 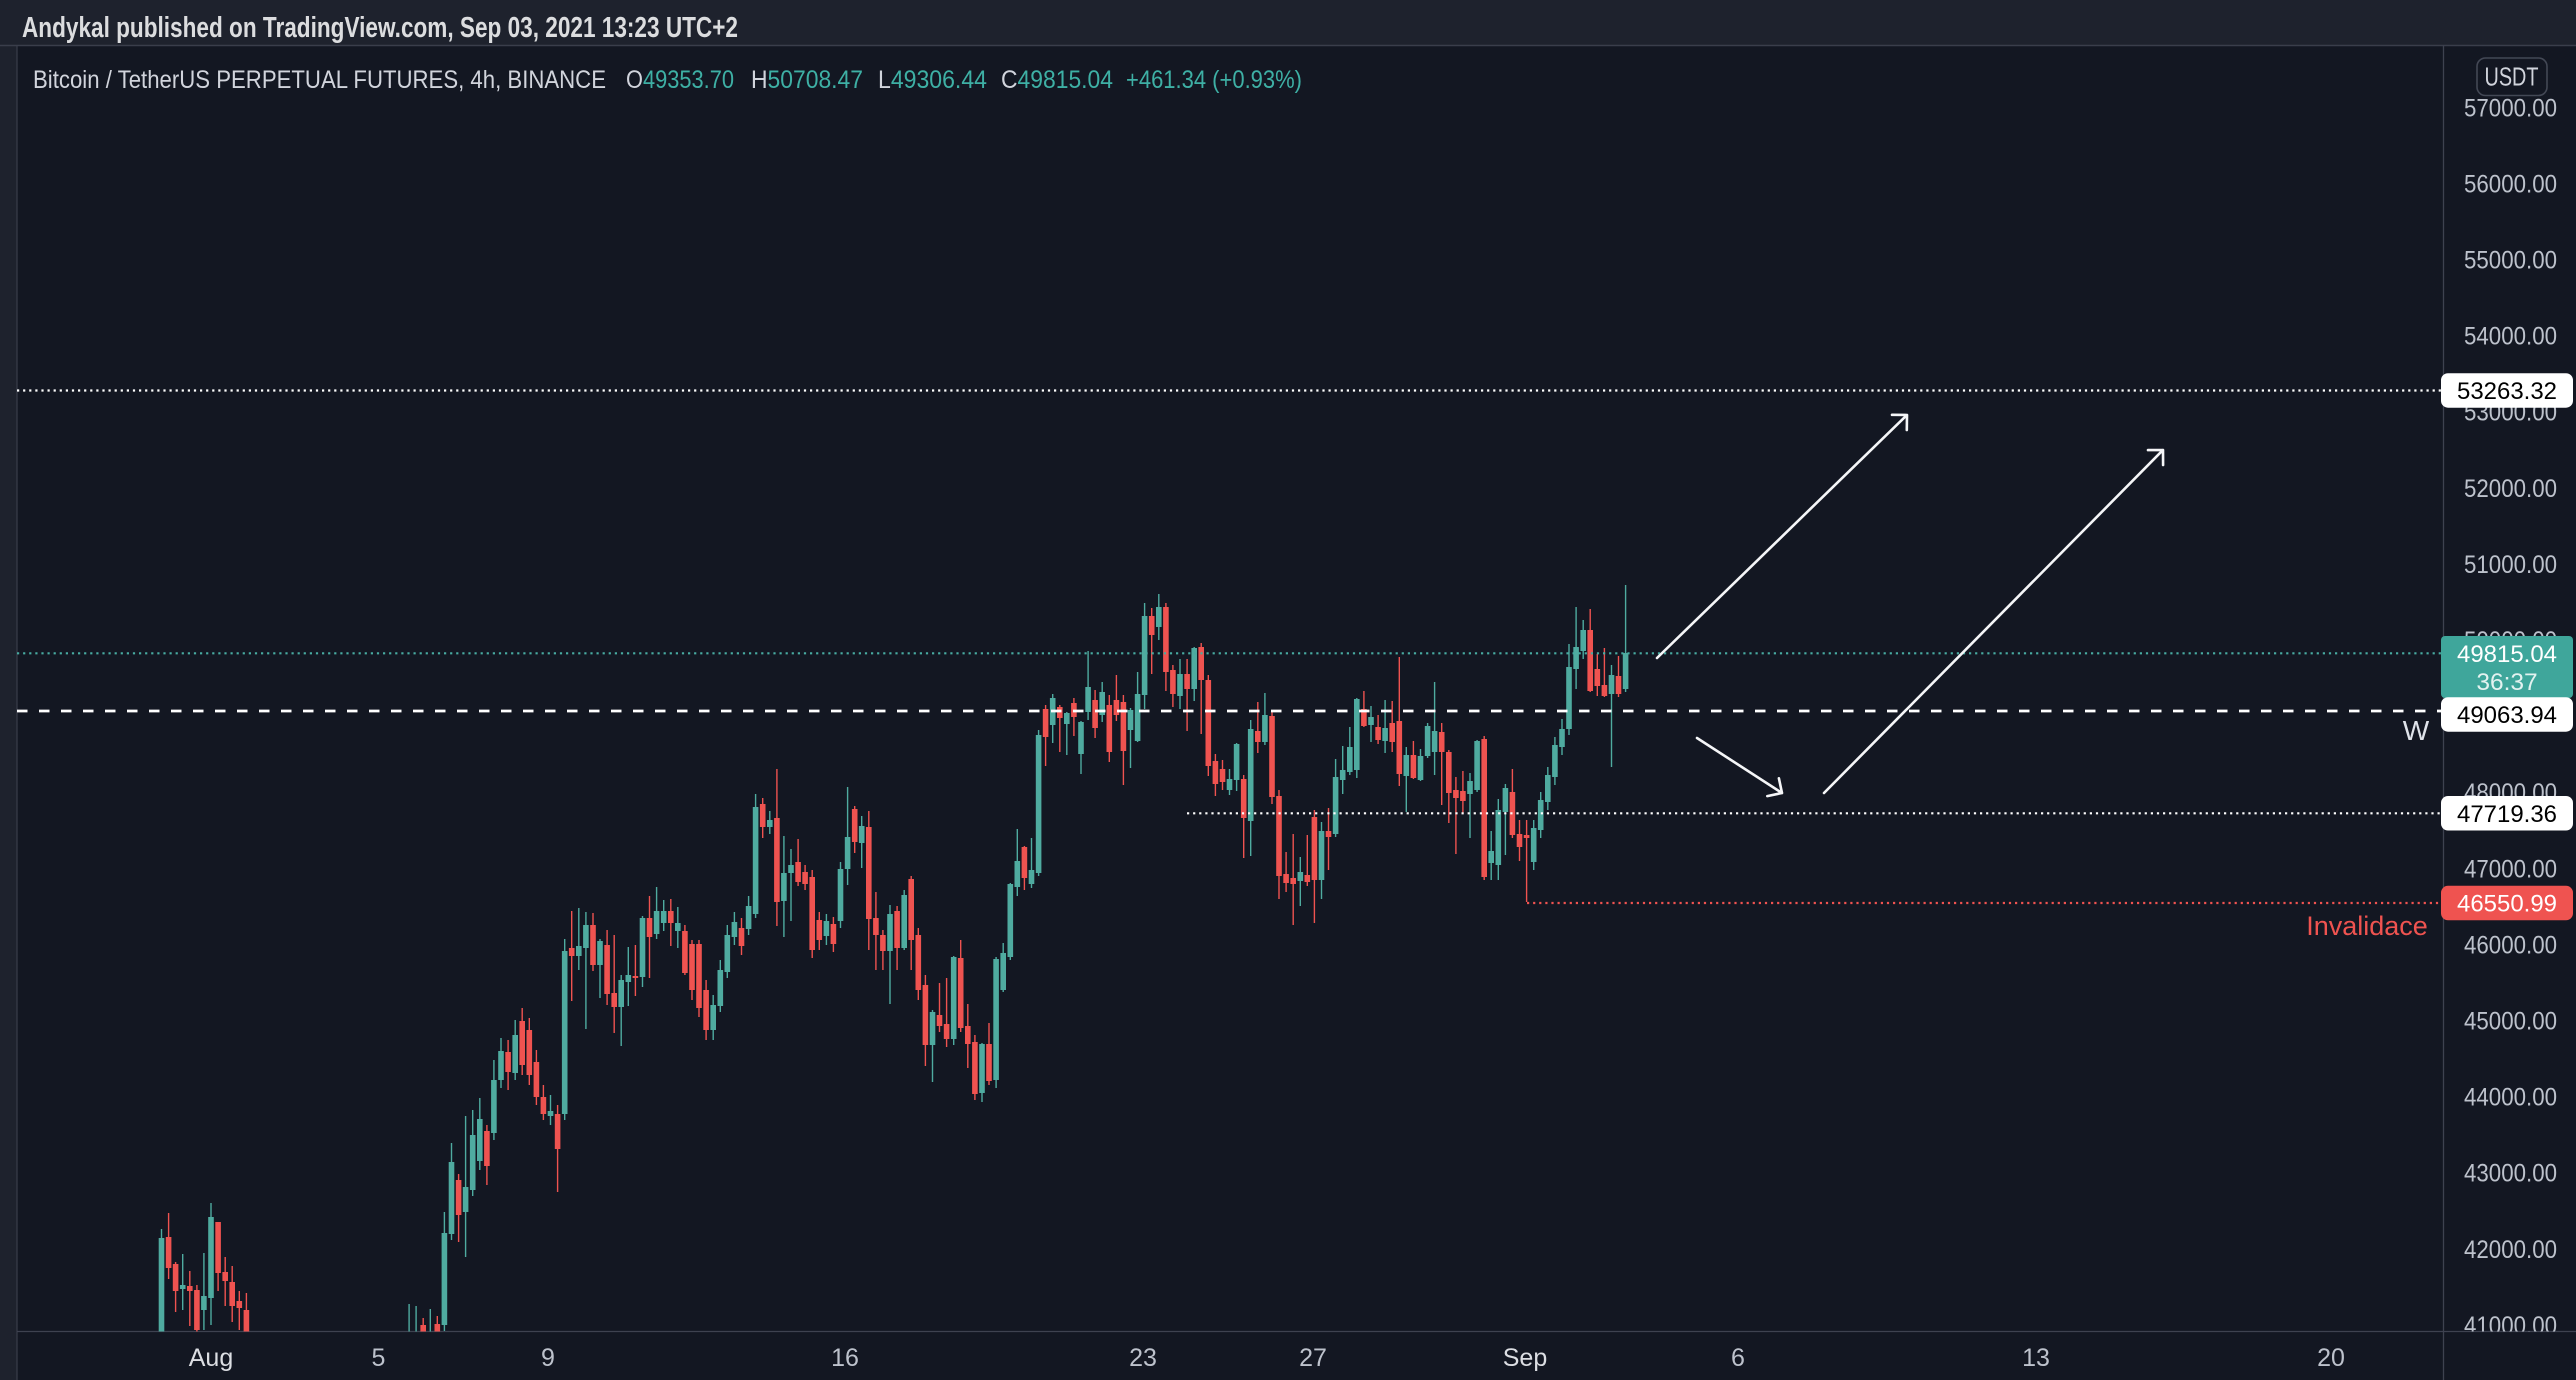 I want to click on svg-text: 47719.36, so click(x=2507, y=814).